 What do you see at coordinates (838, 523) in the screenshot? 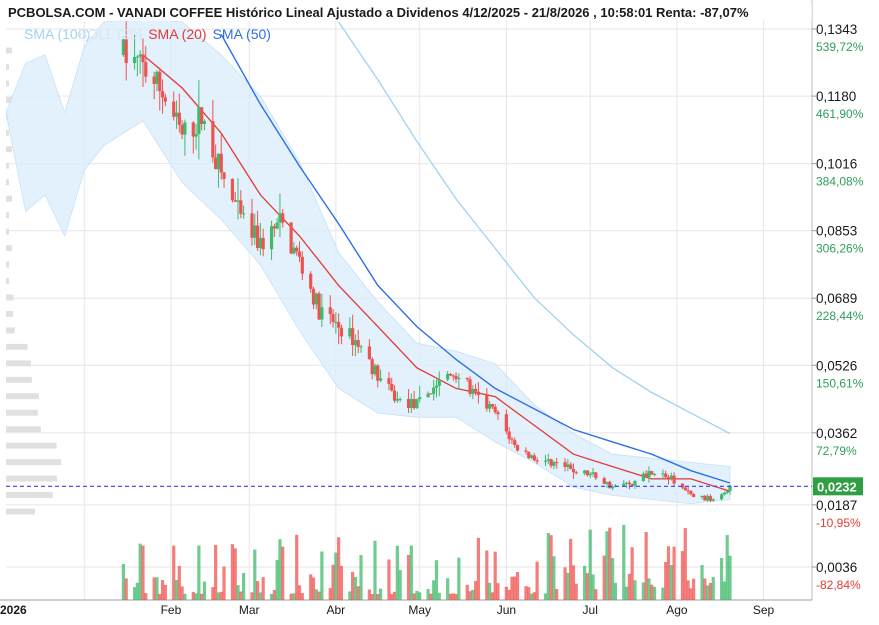
I see `percent-tick-label: -10,95%` at bounding box center [838, 523].